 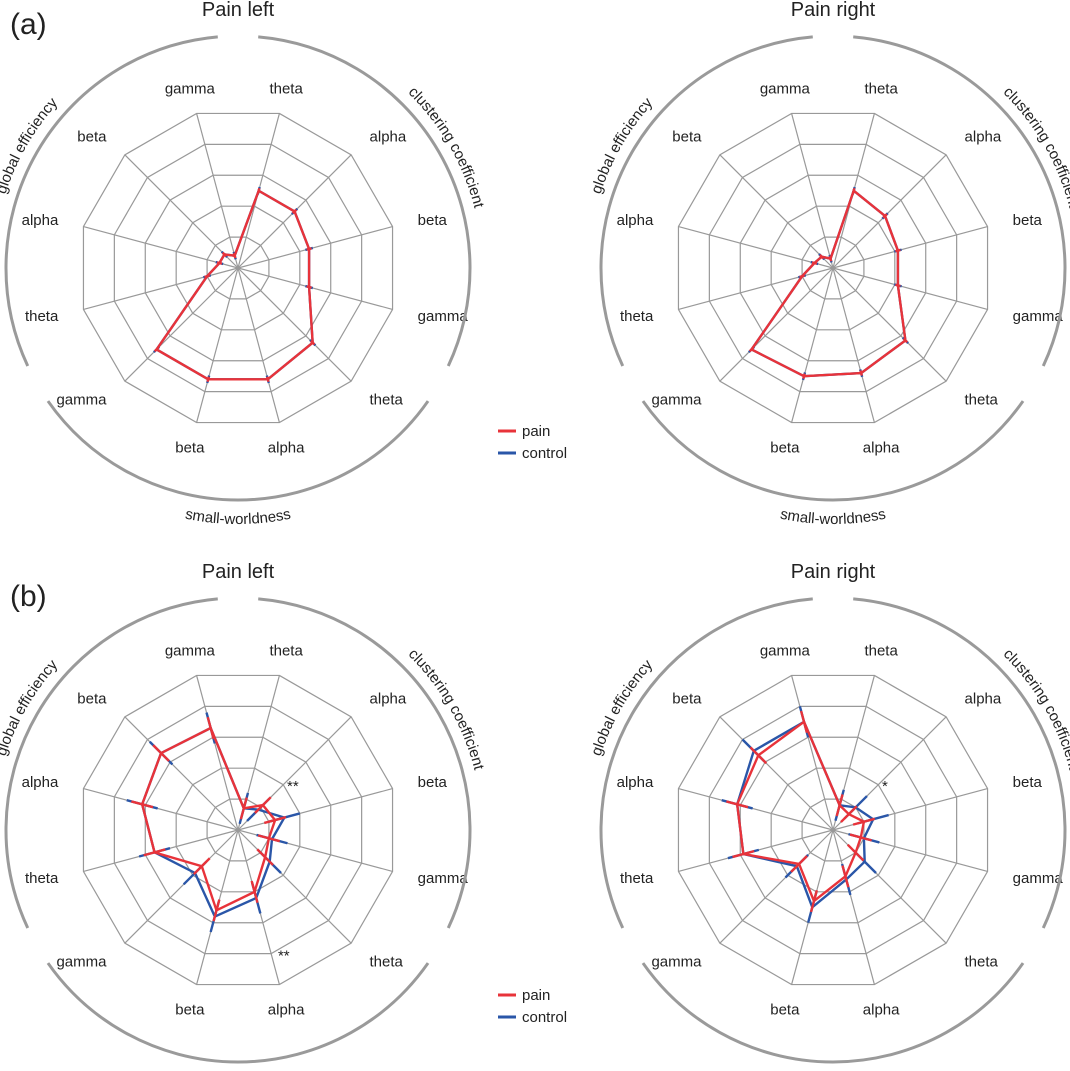 I want to click on series-control, so click(x=234, y=284).